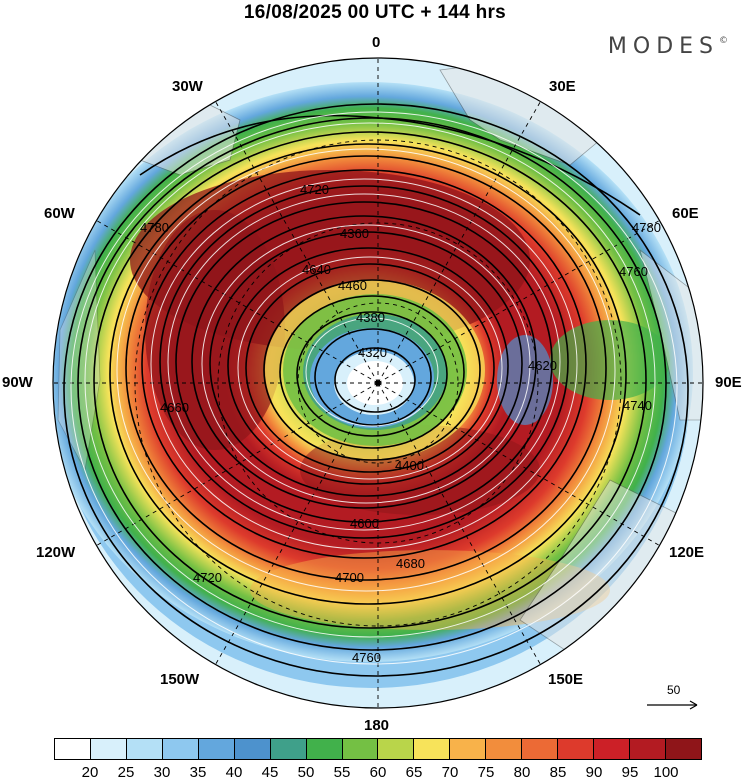 Image resolution: width=750 pixels, height=782 pixels. I want to click on lon-label-120e: 120E, so click(687, 552).